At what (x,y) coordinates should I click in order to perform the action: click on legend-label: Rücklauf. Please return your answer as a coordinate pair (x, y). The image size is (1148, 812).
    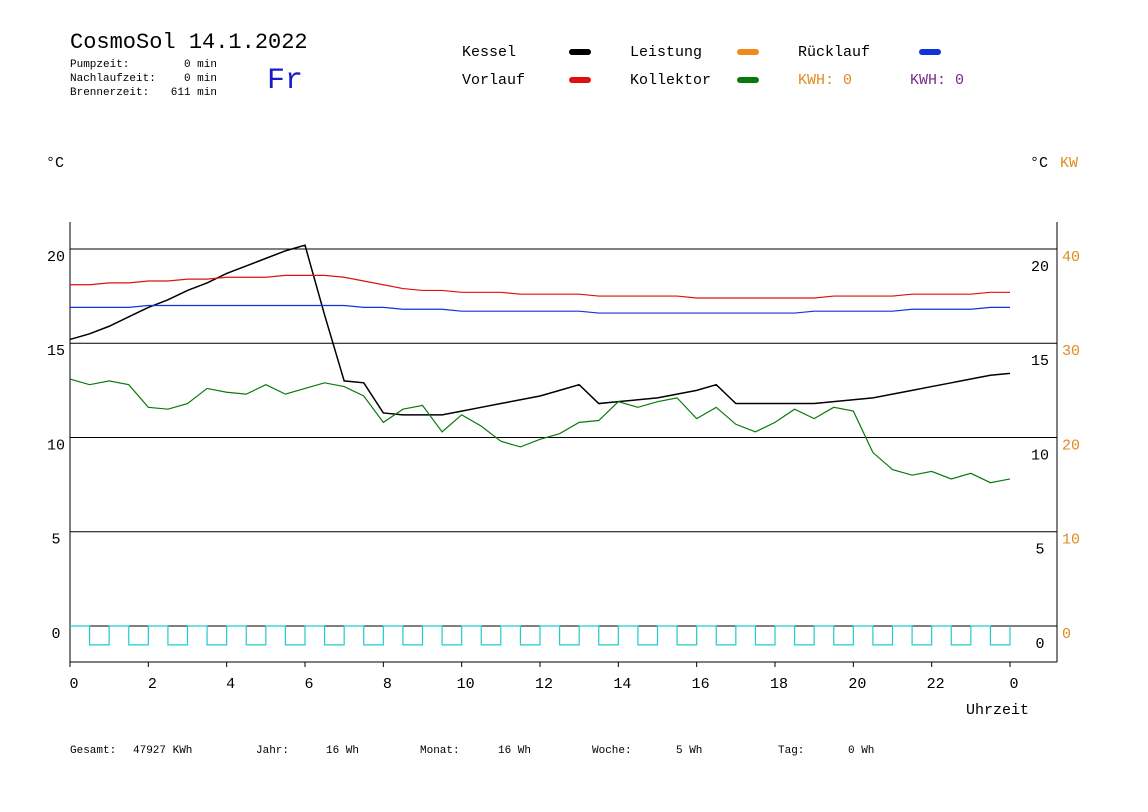
    Looking at the image, I should click on (834, 52).